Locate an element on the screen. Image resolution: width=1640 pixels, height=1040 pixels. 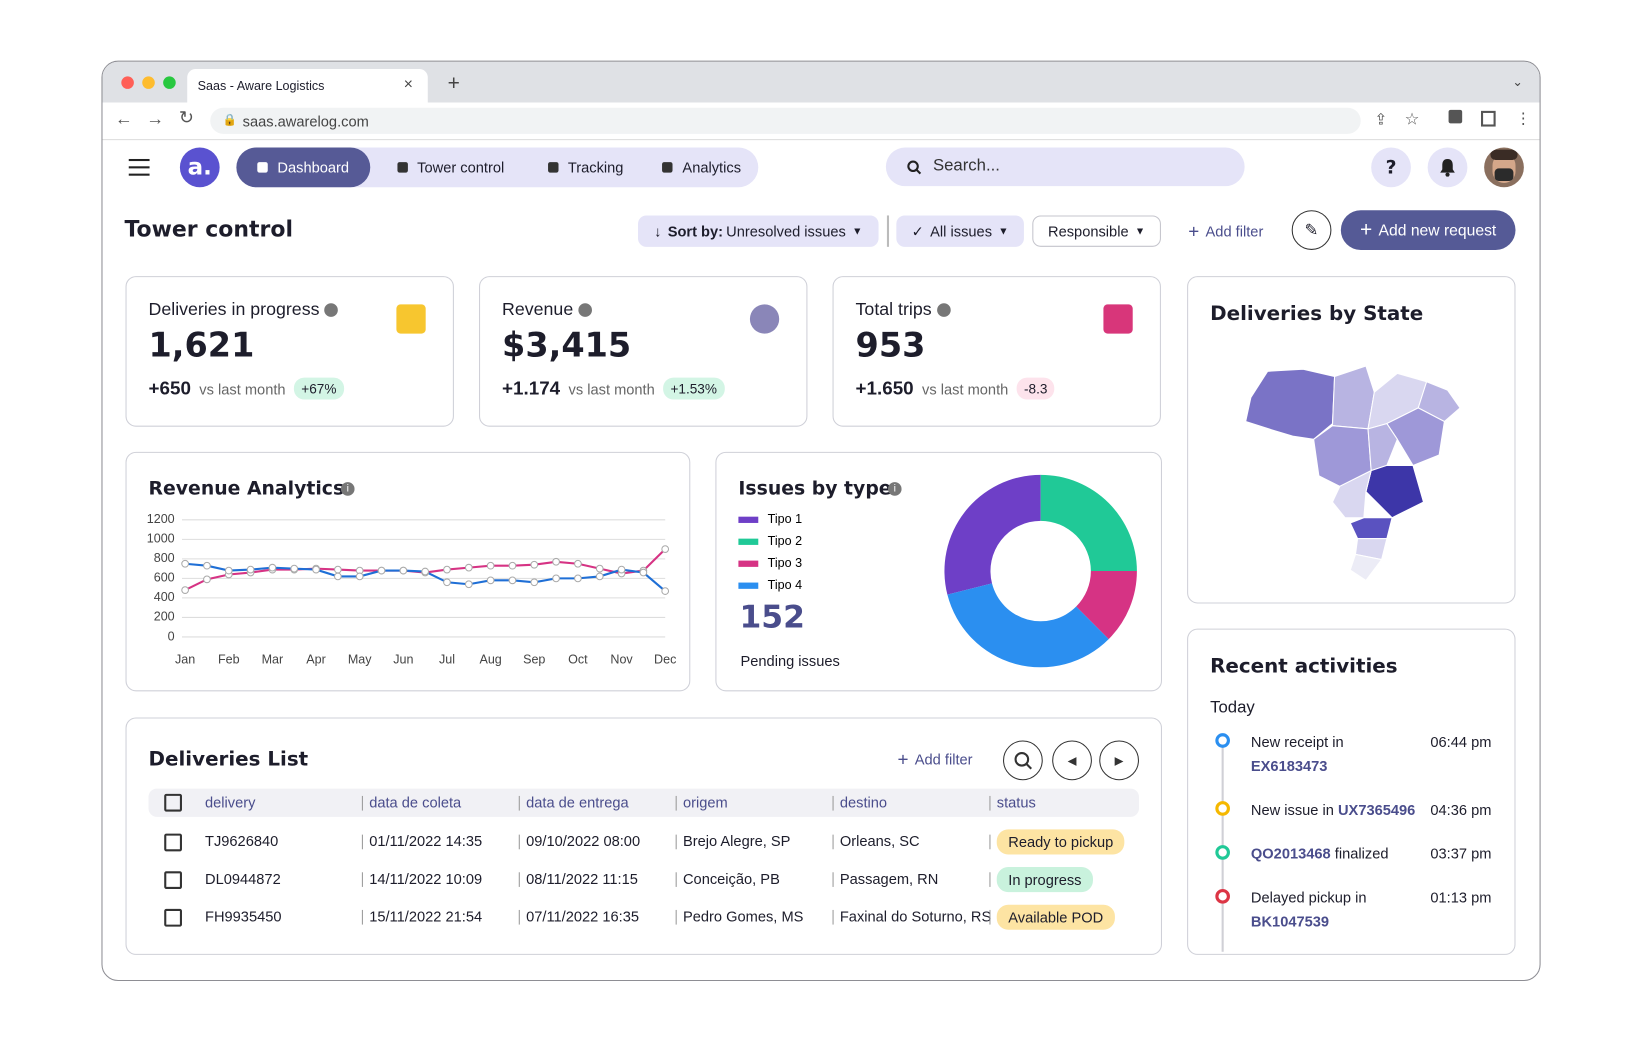
cell: 15/11/2022 21:54 is located at coordinates (426, 916).